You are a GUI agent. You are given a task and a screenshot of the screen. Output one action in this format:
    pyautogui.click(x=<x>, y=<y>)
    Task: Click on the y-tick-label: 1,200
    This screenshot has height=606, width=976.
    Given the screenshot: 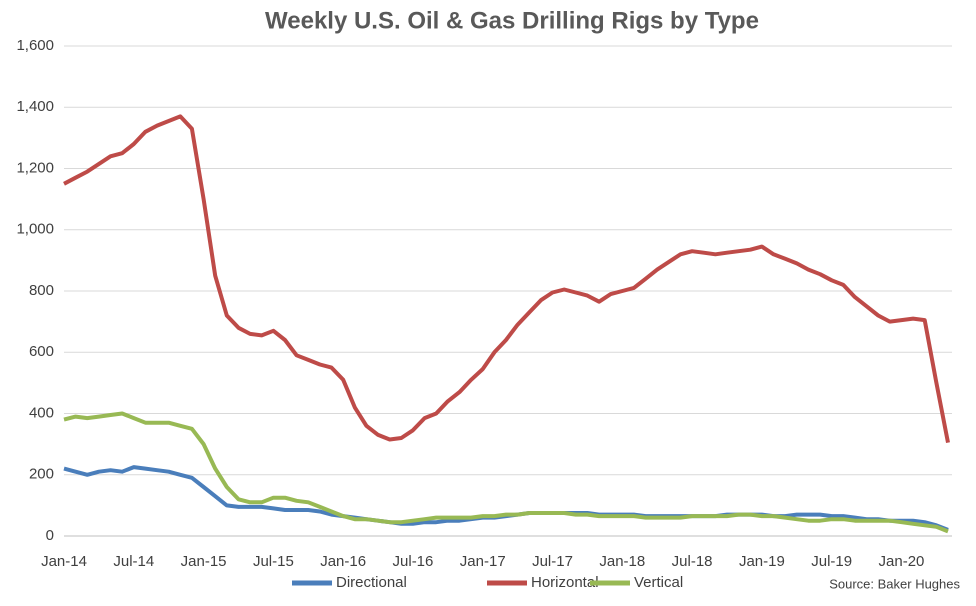 What is the action you would take?
    pyautogui.click(x=35, y=167)
    